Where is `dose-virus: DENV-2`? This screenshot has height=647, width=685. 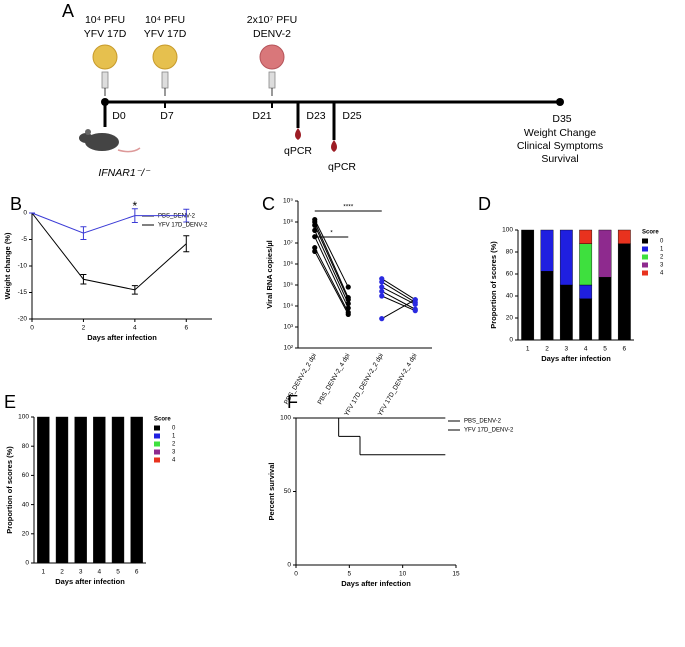
dose-virus: DENV-2 is located at coordinates (272, 34).